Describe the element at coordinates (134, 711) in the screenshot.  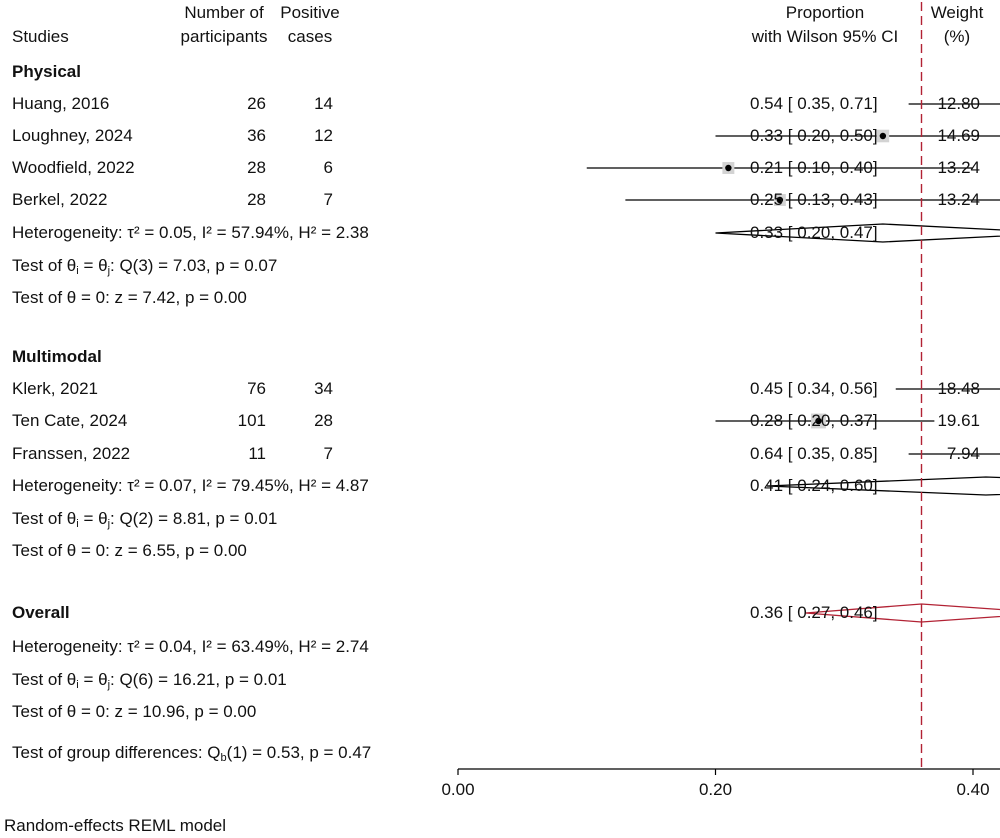
I see `overall-test-zero: Test of θ = 0: z = 10.96, p = 0.00` at that location.